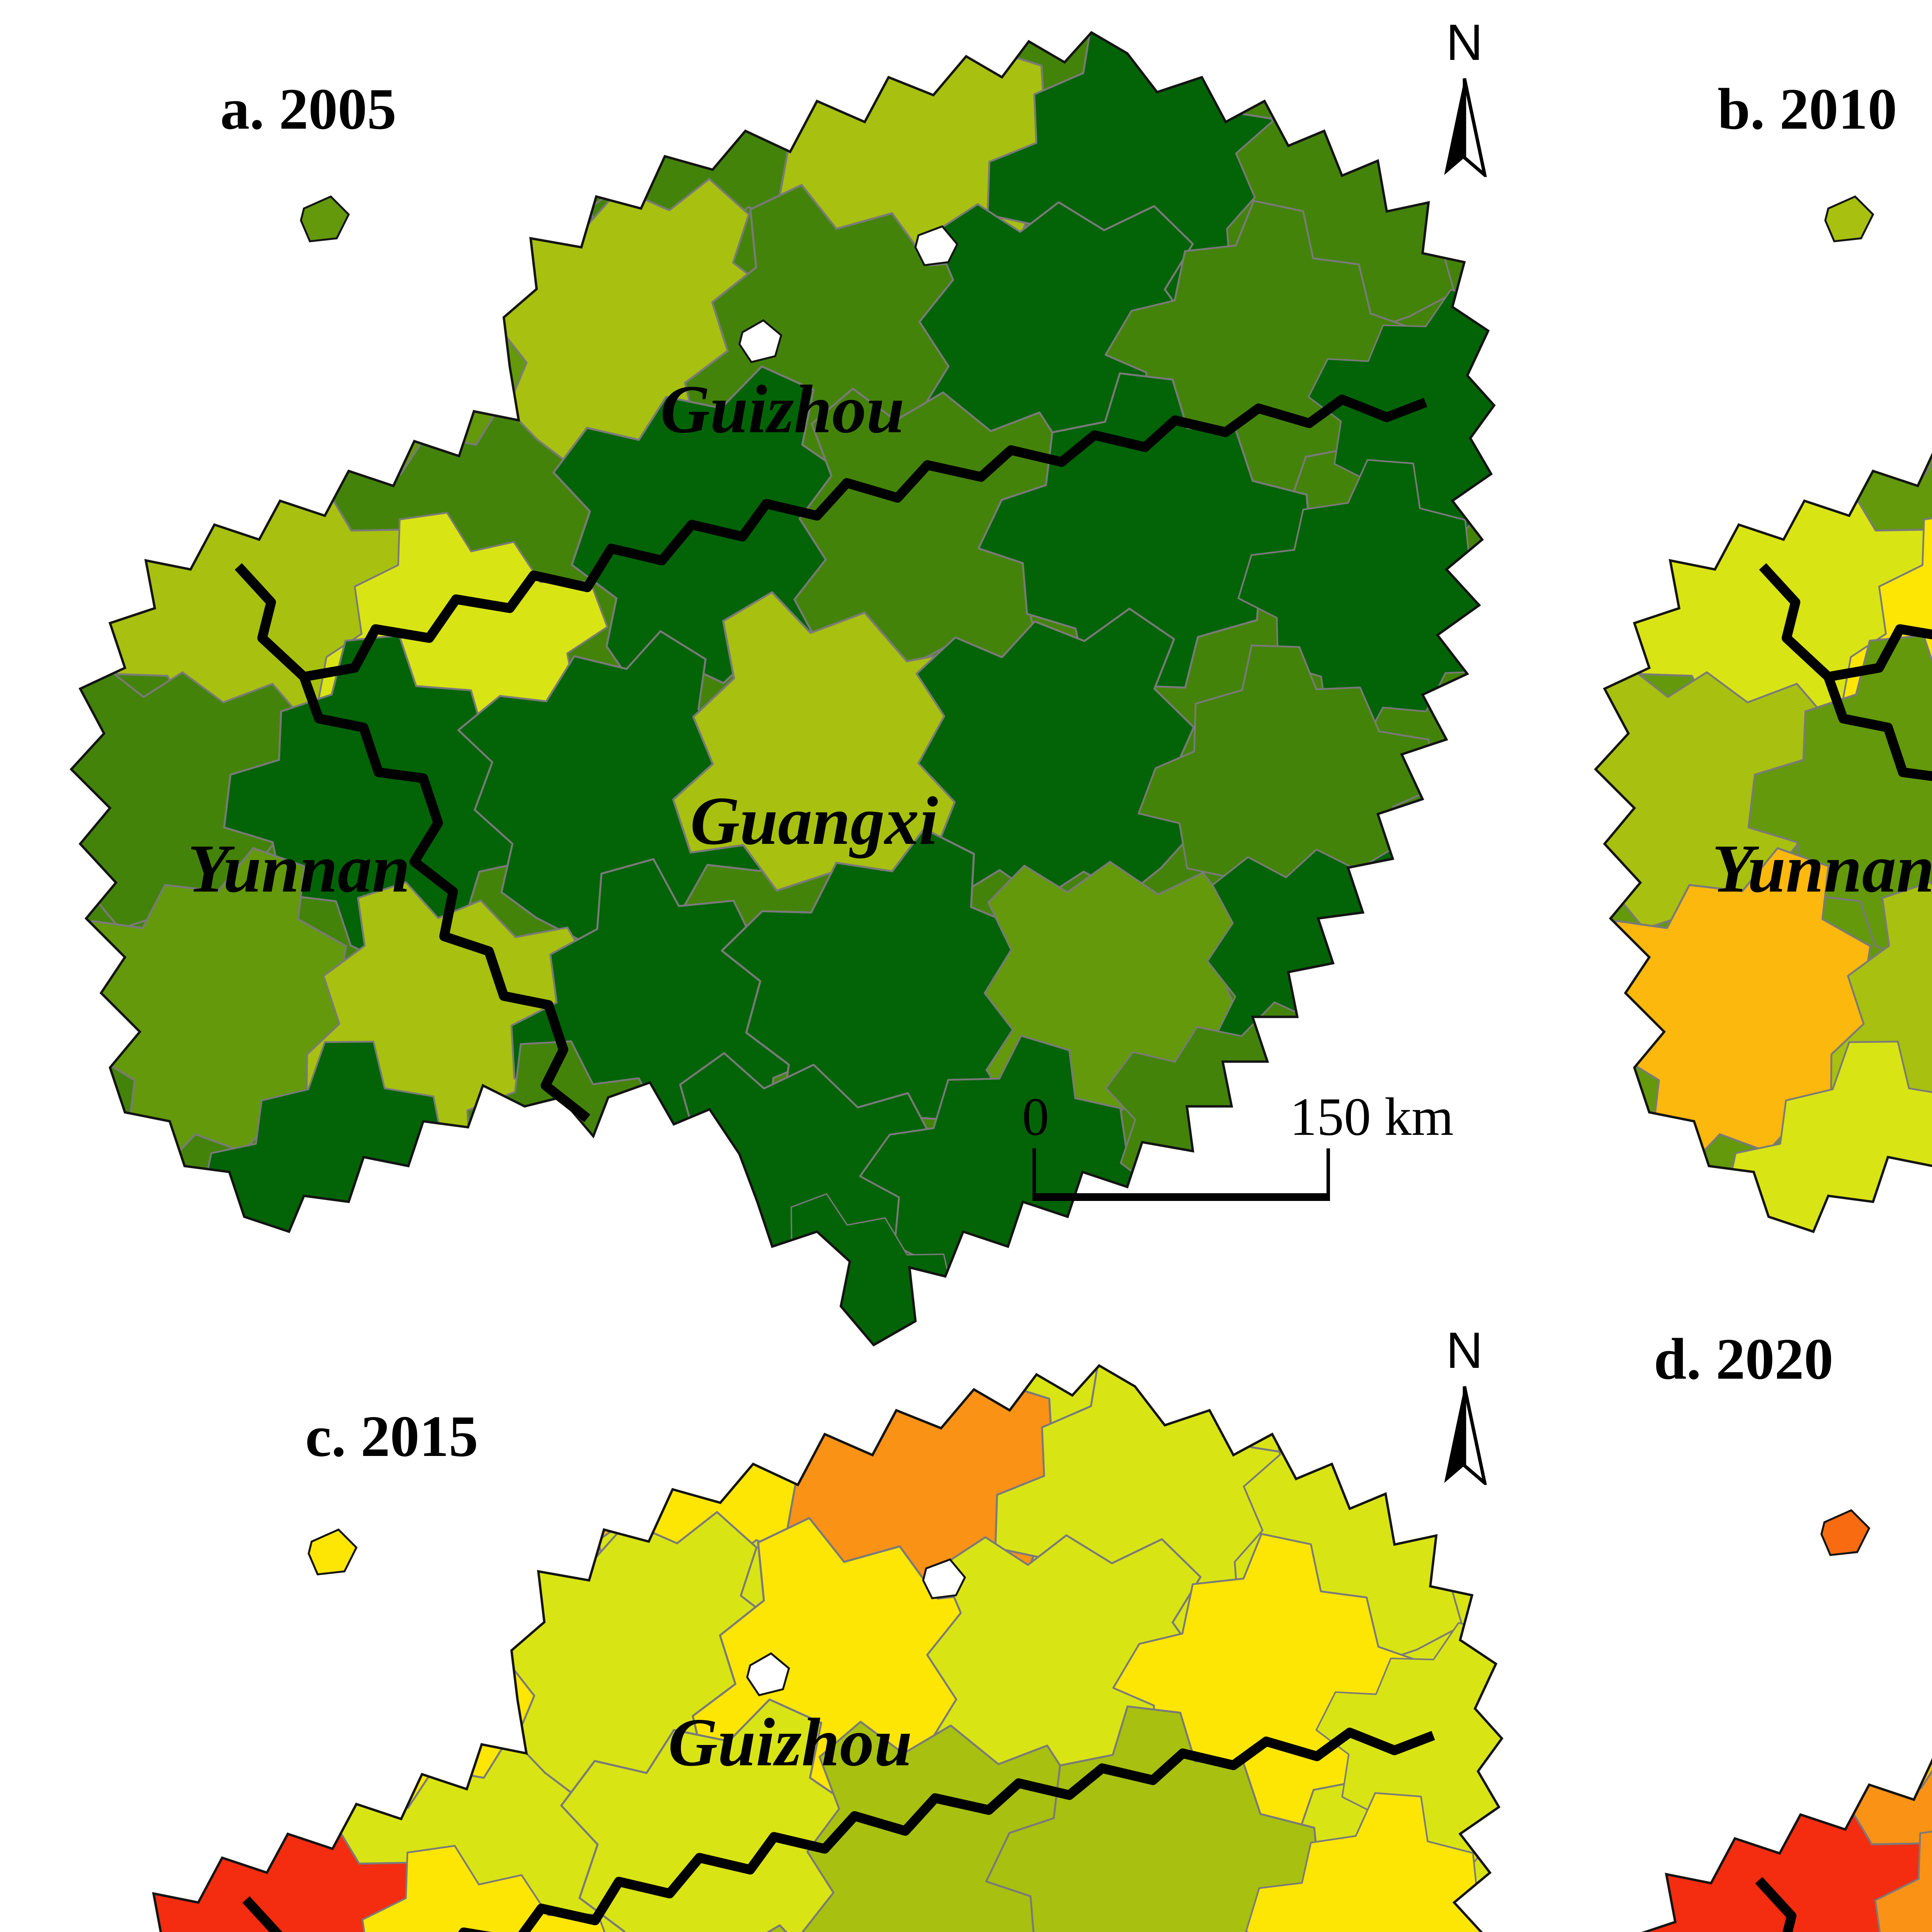 The image size is (1932, 1932). What do you see at coordinates (1035, 1117) in the screenshot?
I see `scale-zero: 0` at bounding box center [1035, 1117].